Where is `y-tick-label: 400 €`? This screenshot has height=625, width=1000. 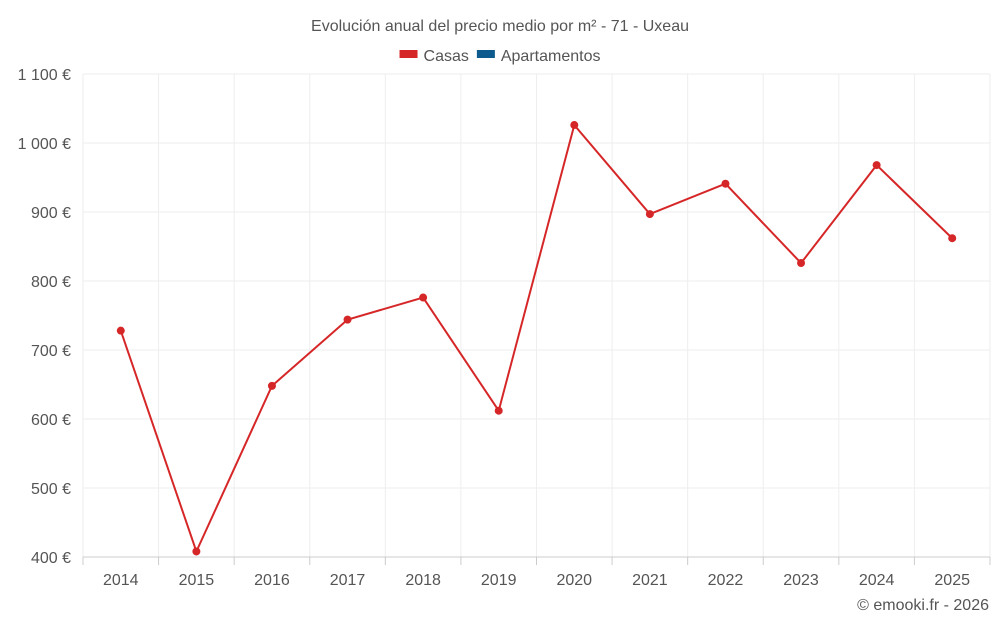 y-tick-label: 400 € is located at coordinates (51, 558).